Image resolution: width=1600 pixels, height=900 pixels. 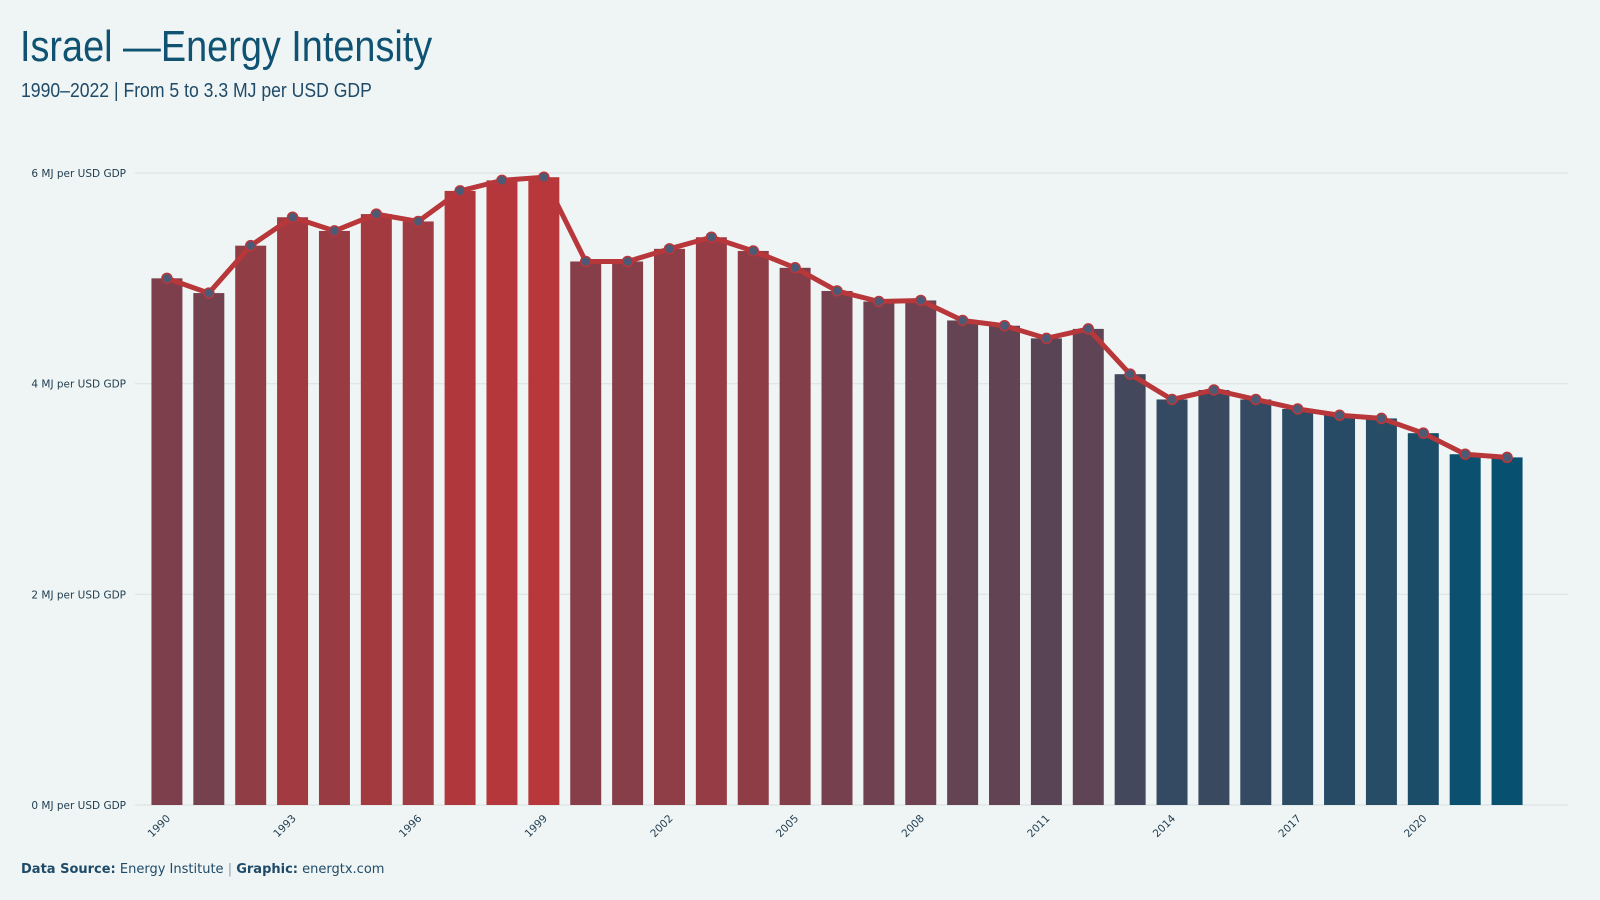 I want to click on y-tick-label: 6 MJ per USD GDP, so click(x=78, y=174).